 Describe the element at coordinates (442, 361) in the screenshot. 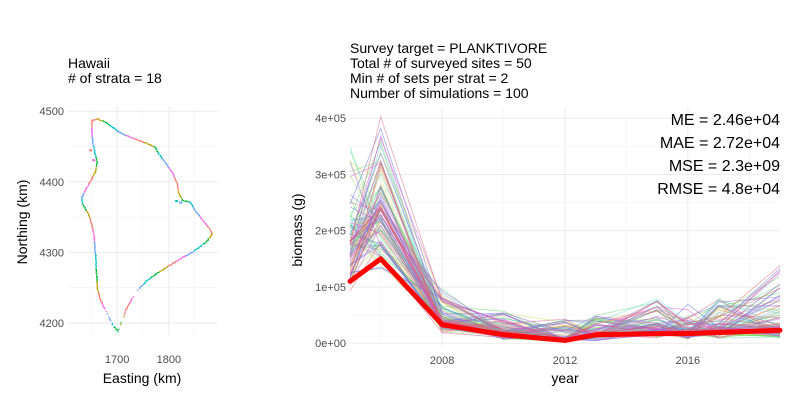

I see `timeseries-x-tick-label: 2008` at that location.